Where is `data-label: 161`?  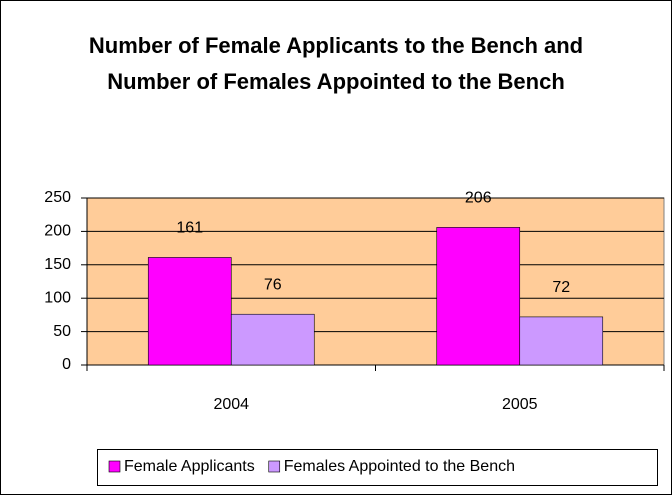
data-label: 161 is located at coordinates (189, 228).